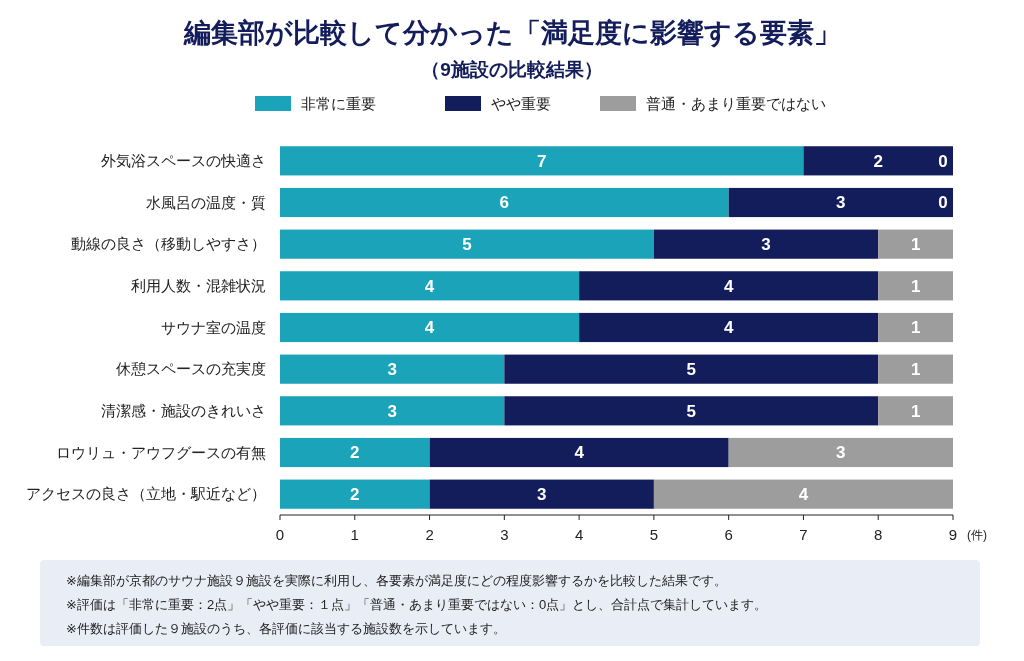 The width and height of the screenshot is (1024, 661). What do you see at coordinates (953, 535) in the screenshot?
I see `x-tick-label: 9` at bounding box center [953, 535].